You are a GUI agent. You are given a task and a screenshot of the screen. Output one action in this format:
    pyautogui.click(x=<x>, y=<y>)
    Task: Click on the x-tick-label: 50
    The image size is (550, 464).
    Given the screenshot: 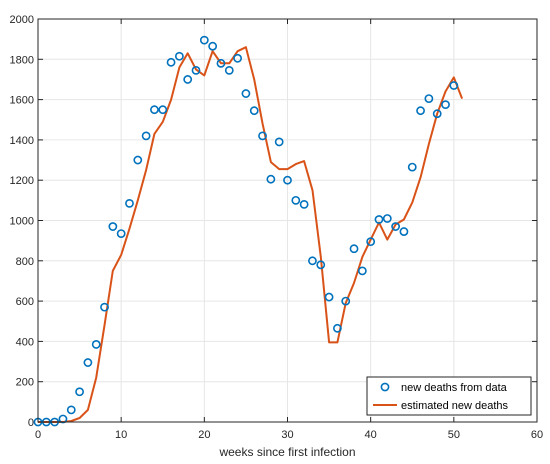 What is the action you would take?
    pyautogui.click(x=454, y=435)
    